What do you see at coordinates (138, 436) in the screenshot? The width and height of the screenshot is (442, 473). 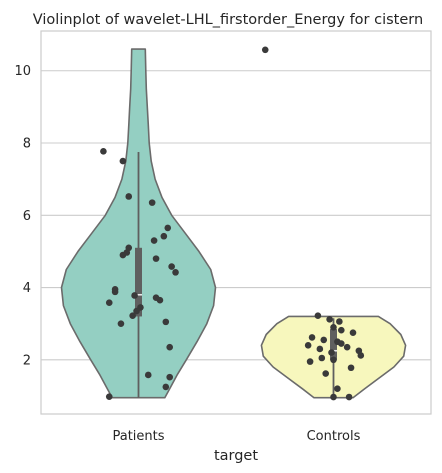 I see `x-tick-label-patients: Patients` at bounding box center [138, 436].